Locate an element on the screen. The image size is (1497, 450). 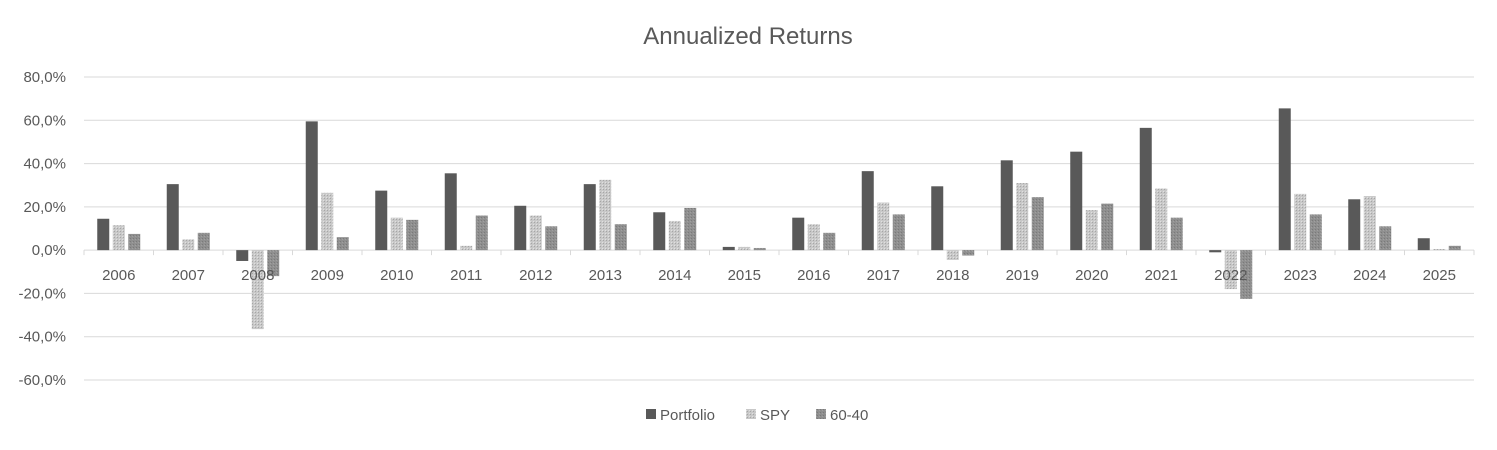
x-tick-label: 2022 is located at coordinates (1230, 275).